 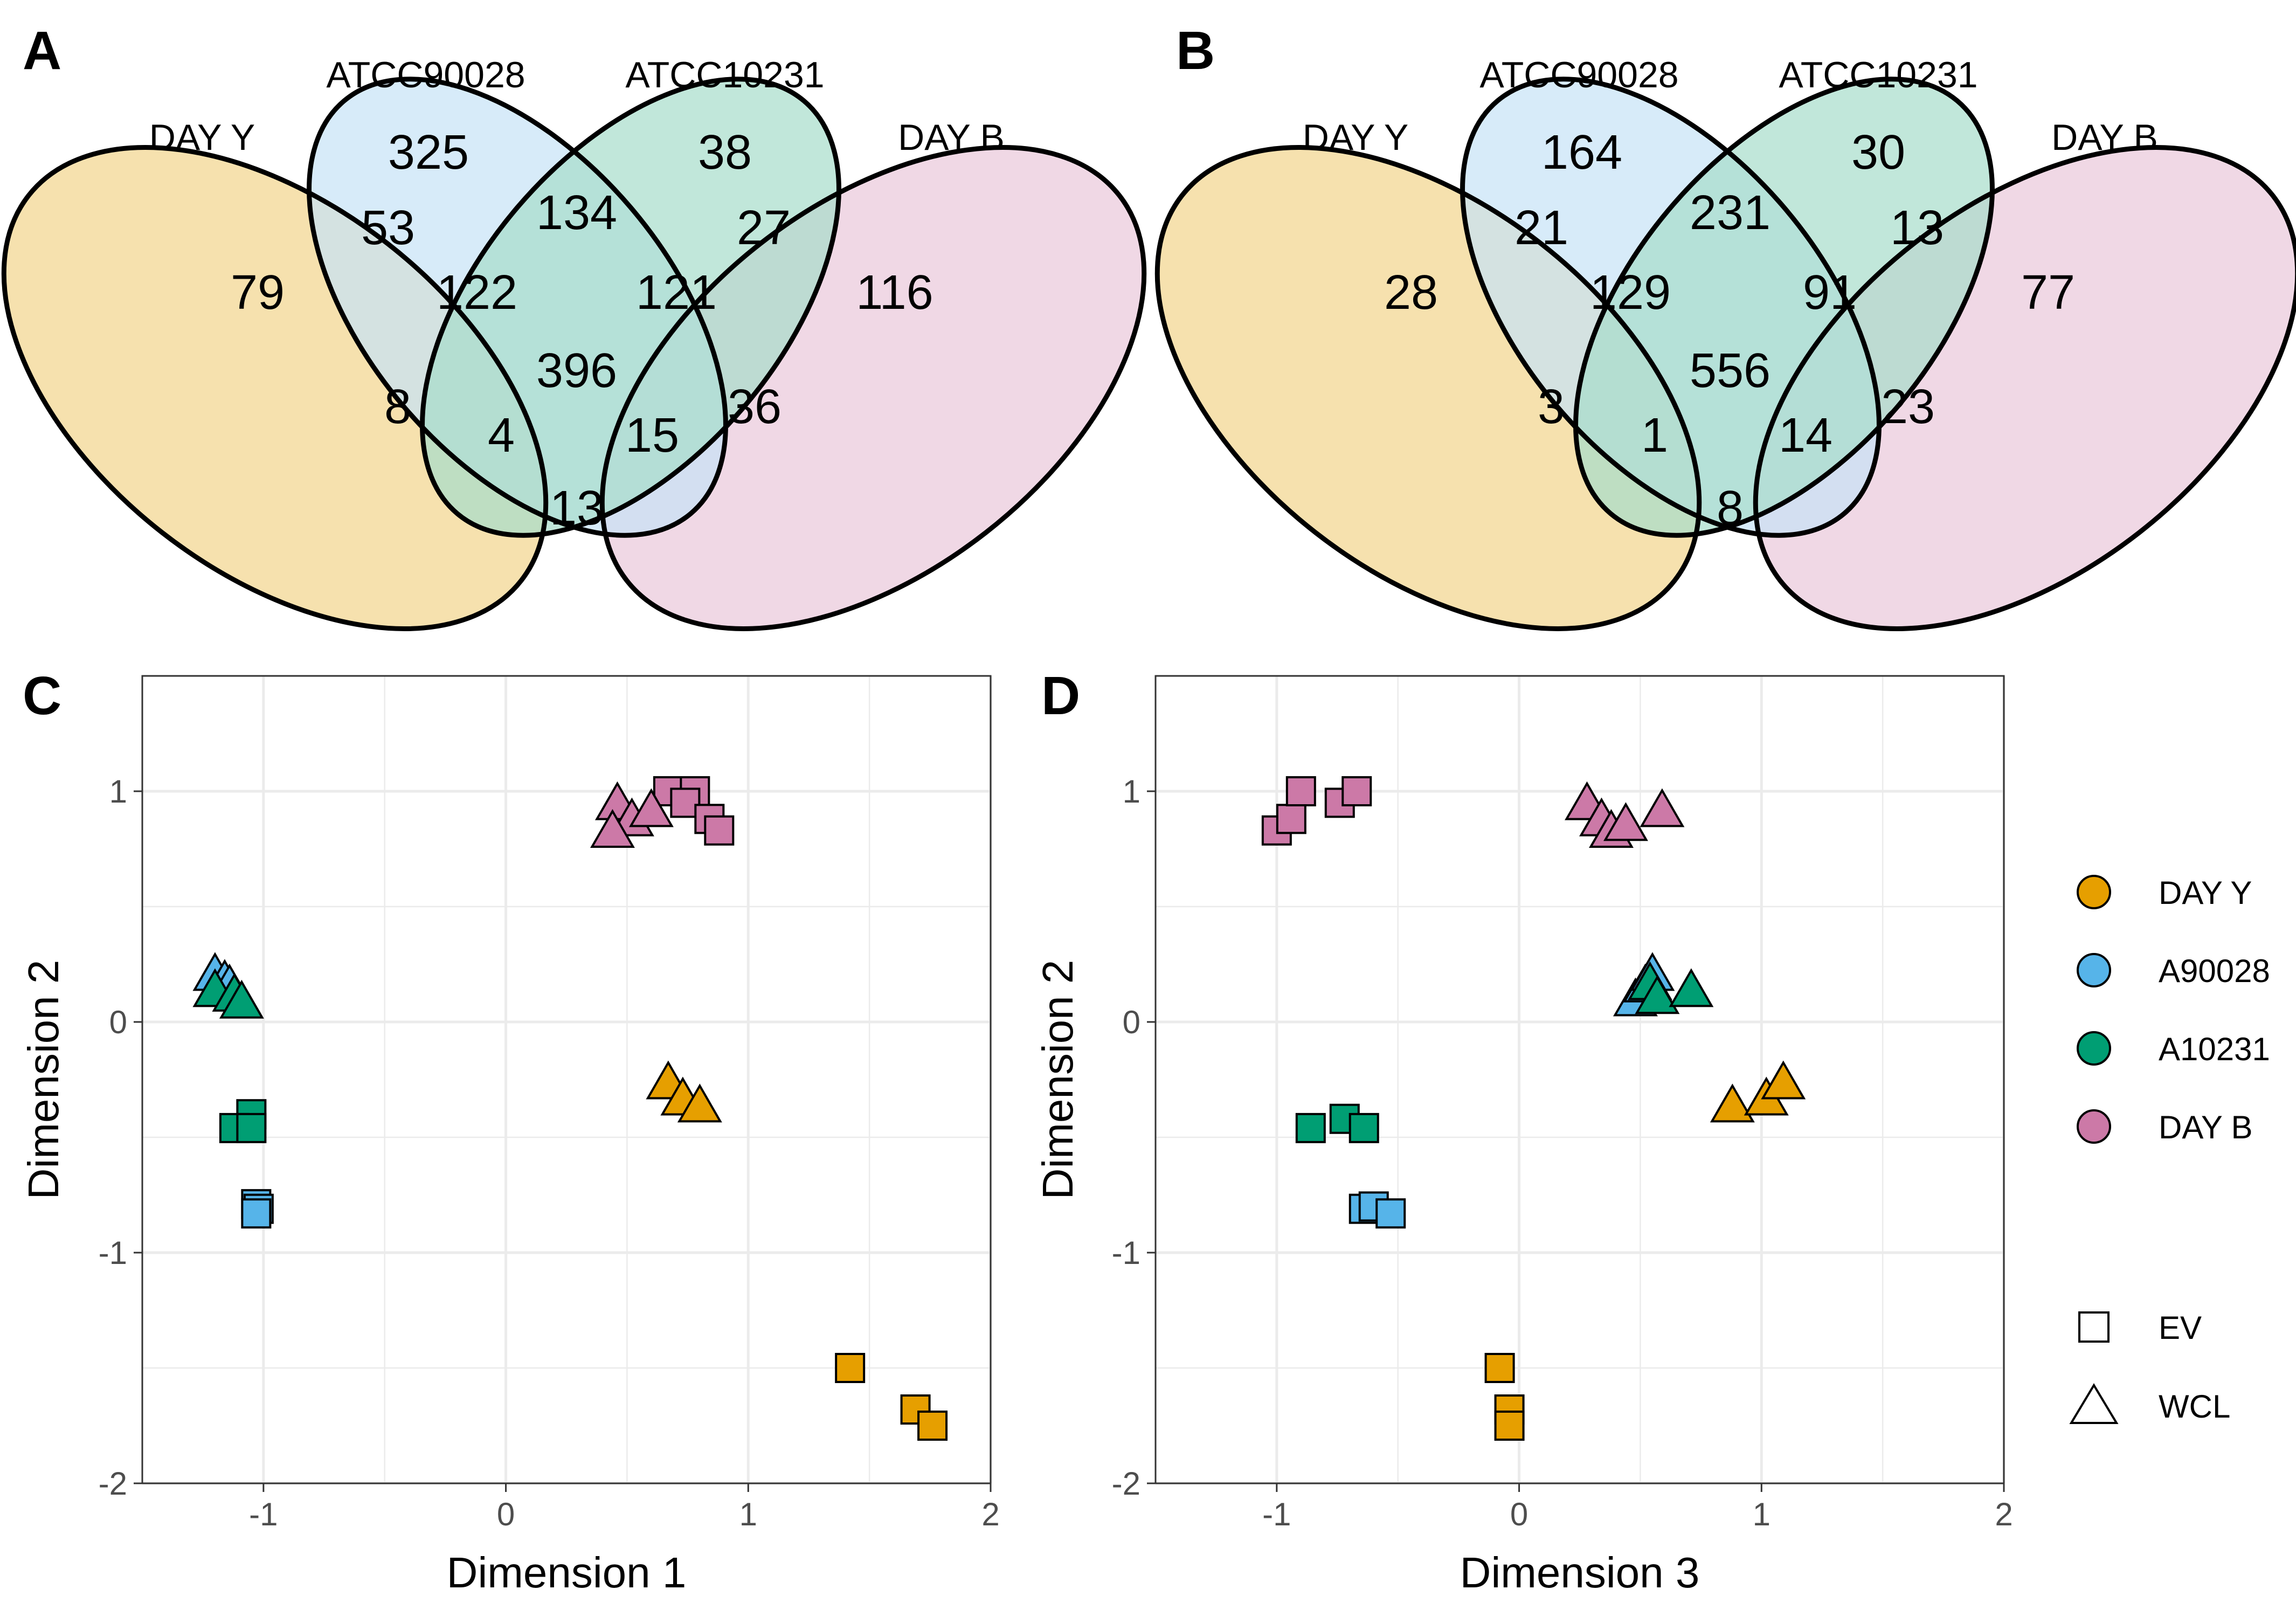 I want to click on venn-a-count-y-a-b: 15, so click(x=652, y=435).